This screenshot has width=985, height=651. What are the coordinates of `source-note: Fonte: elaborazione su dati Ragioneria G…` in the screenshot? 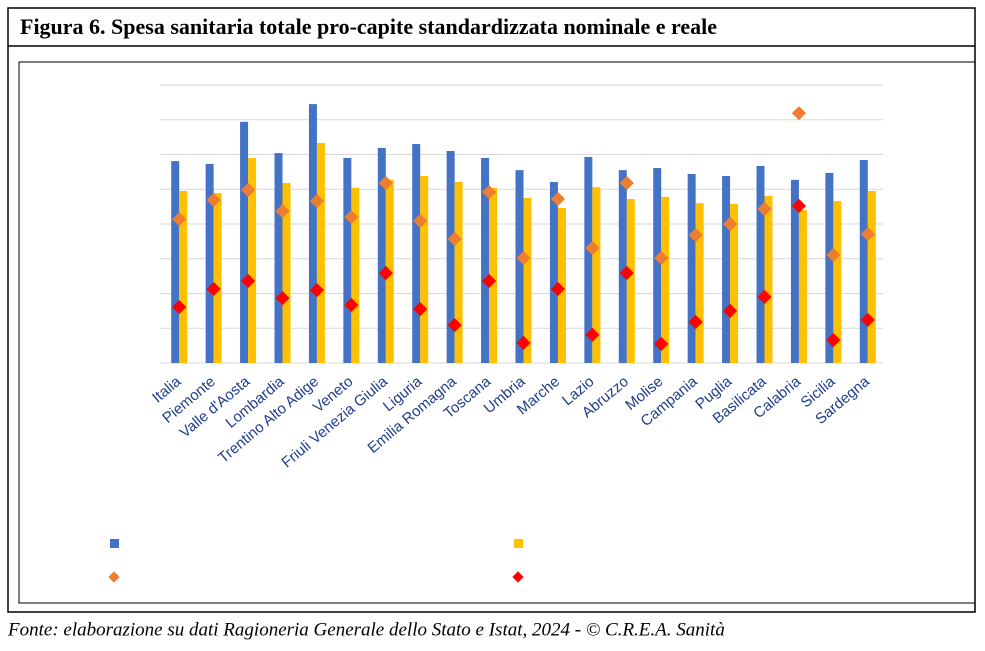 It's located at (366, 629).